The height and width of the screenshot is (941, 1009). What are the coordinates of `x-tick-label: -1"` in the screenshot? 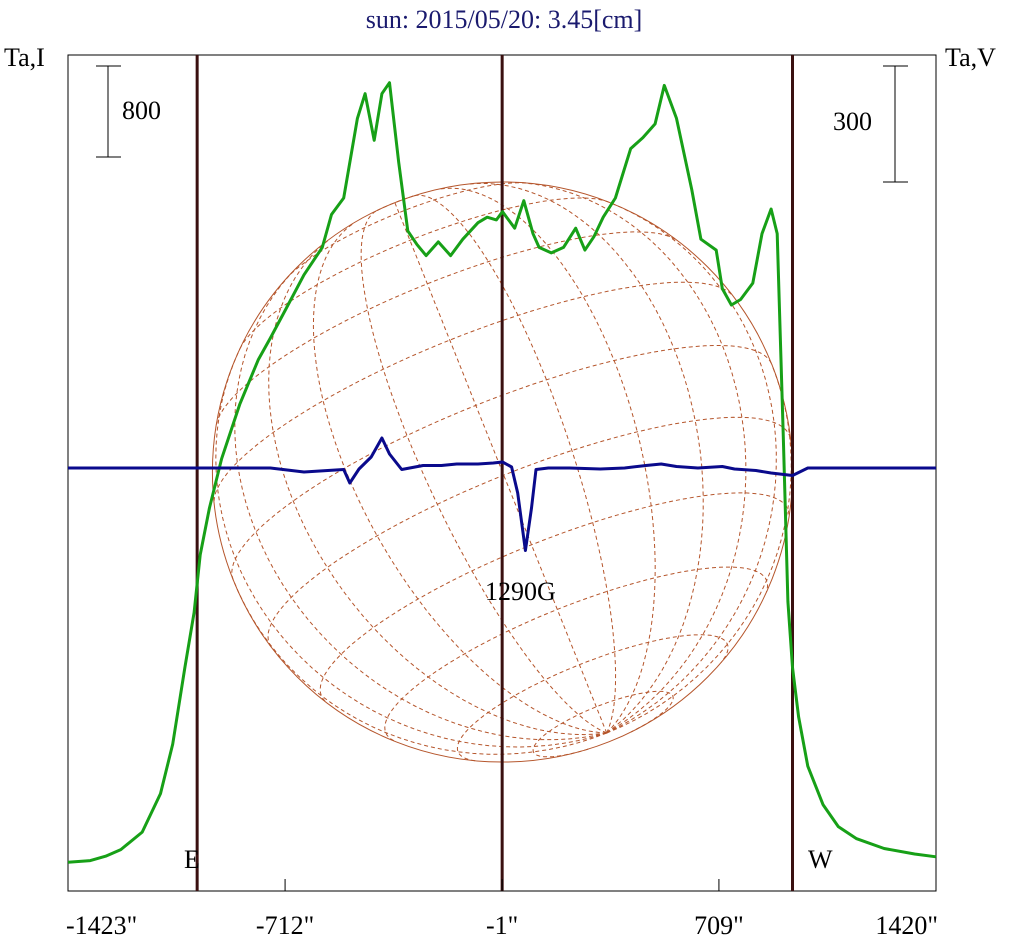 It's located at (502, 925).